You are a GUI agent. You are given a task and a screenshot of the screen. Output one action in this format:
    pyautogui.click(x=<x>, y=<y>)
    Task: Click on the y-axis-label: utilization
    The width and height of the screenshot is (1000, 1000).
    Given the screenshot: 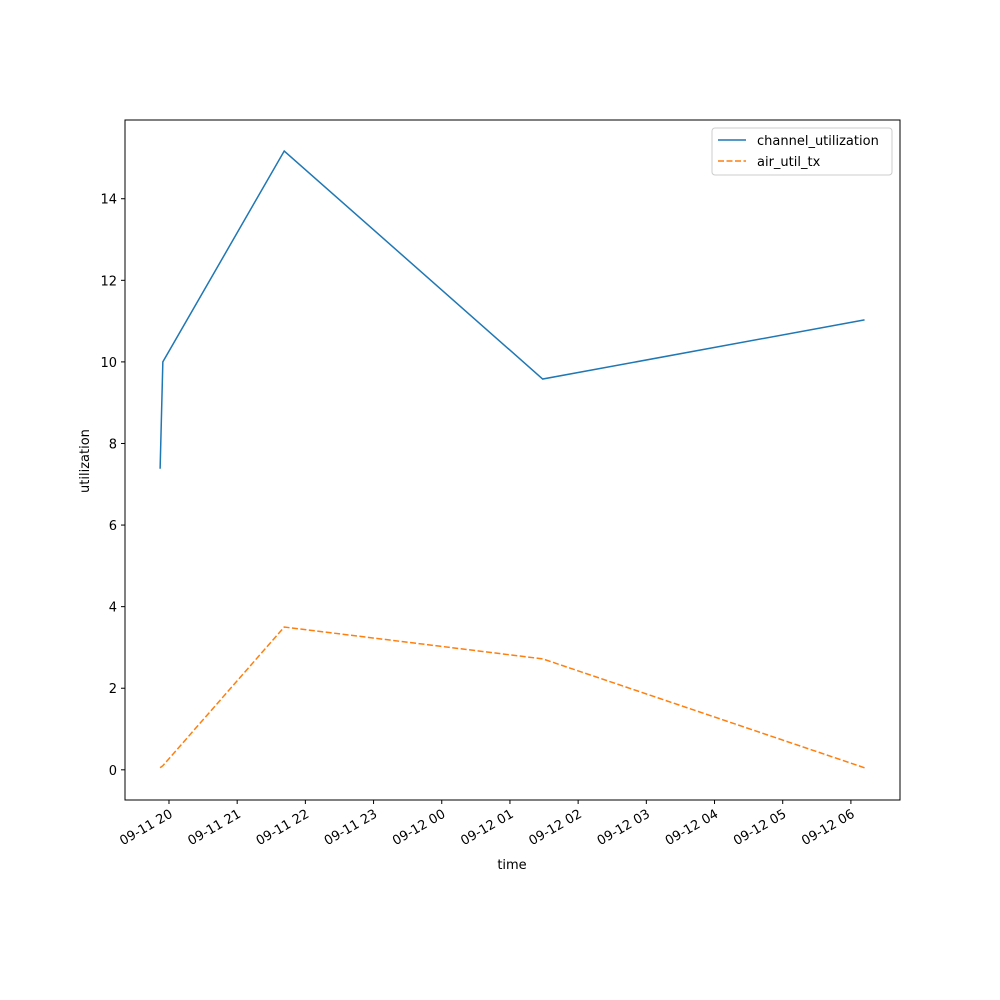 What is the action you would take?
    pyautogui.click(x=85, y=461)
    